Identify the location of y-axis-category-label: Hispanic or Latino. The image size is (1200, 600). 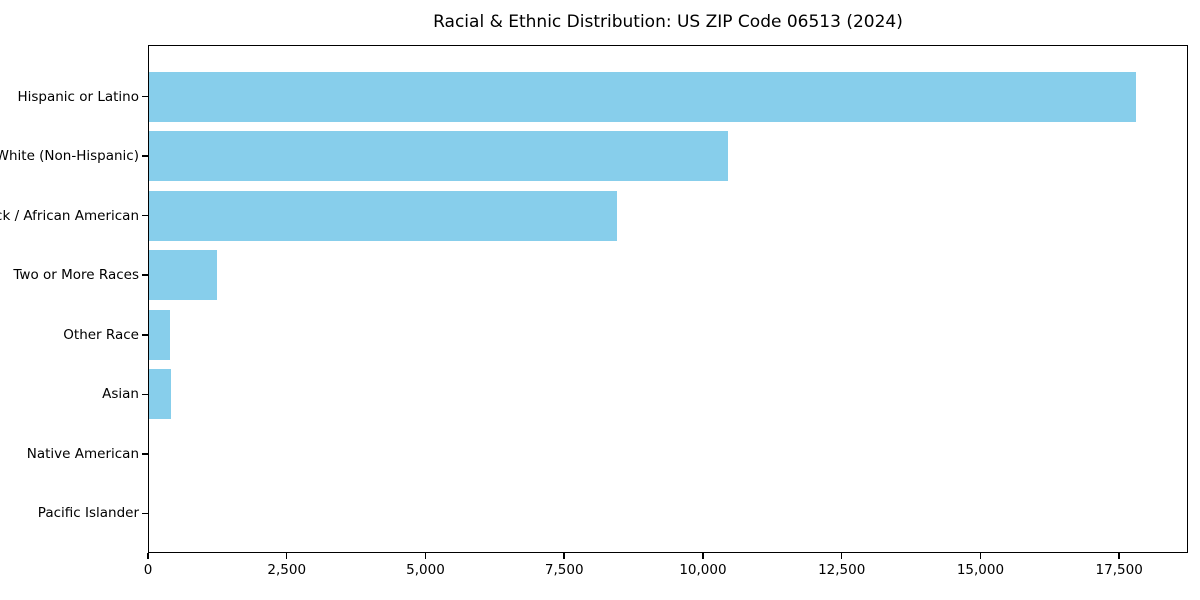
(78, 96).